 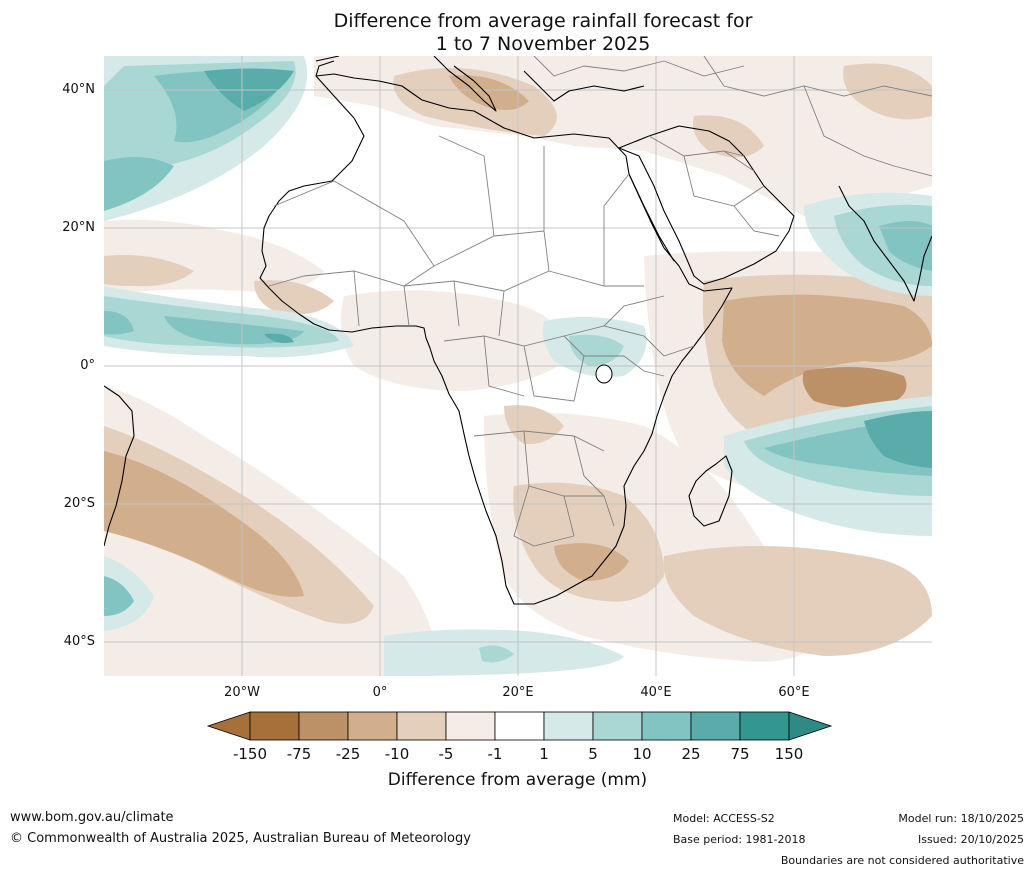 I want to click on dry-area-west-africa, so click(x=294, y=297).